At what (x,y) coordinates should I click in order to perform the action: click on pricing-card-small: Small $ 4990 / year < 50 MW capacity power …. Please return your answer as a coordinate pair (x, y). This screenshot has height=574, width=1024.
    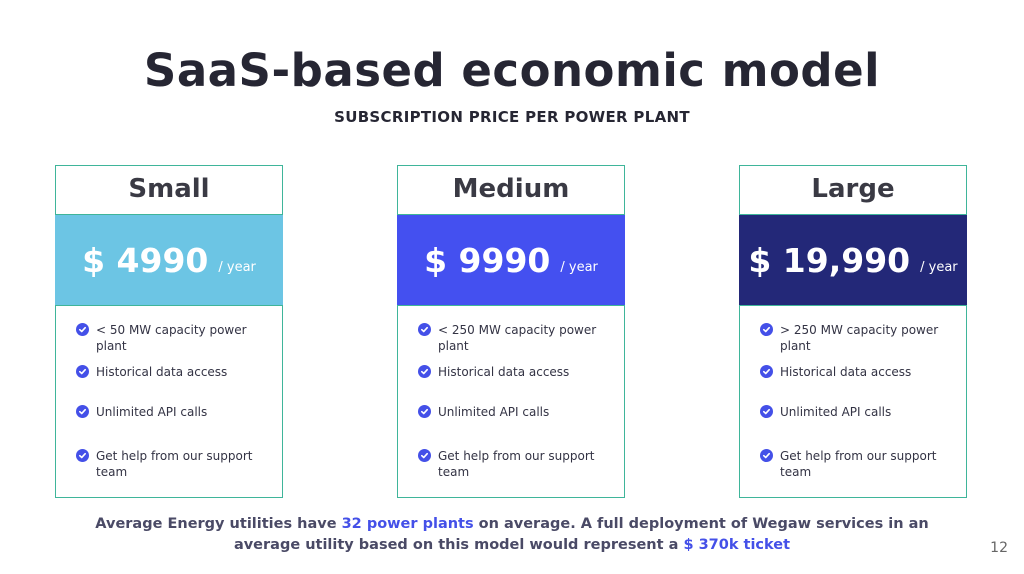
    Looking at the image, I should click on (169, 331).